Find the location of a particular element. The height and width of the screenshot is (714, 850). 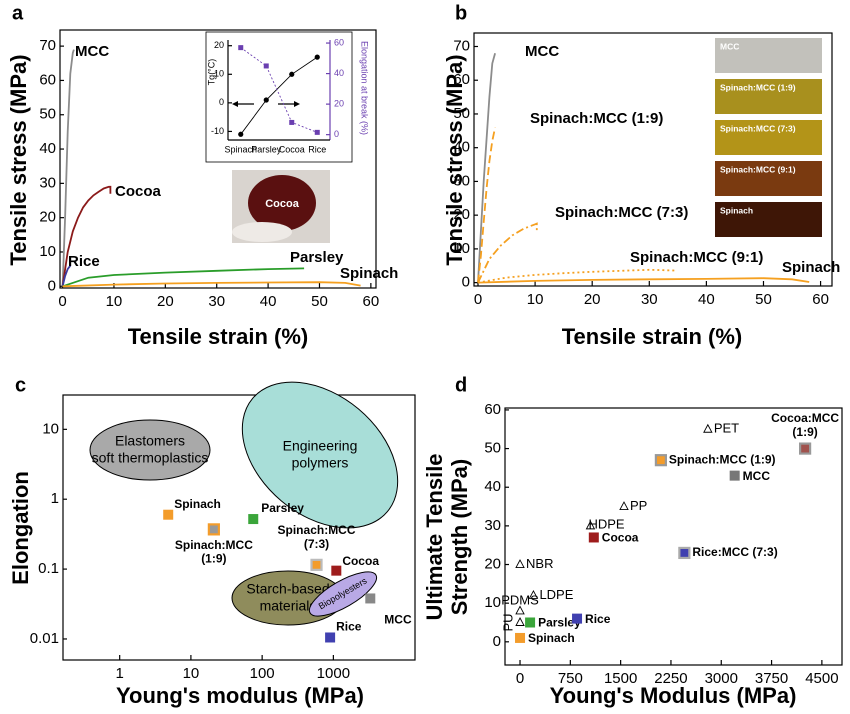

y-tick-label: 70 is located at coordinates (47, 45).